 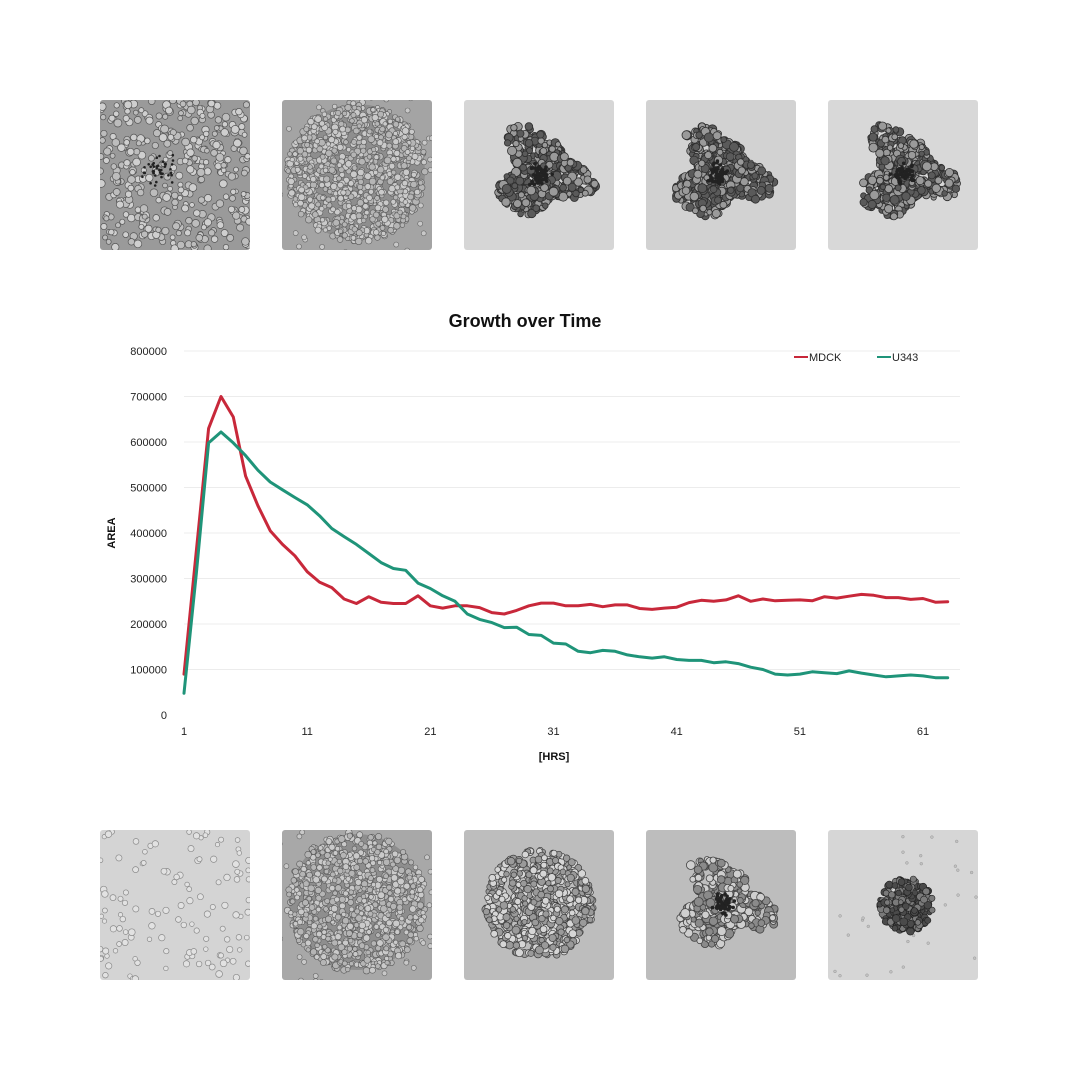 What do you see at coordinates (856, 358) in the screenshot?
I see `chart-legend: MDCK U343` at bounding box center [856, 358].